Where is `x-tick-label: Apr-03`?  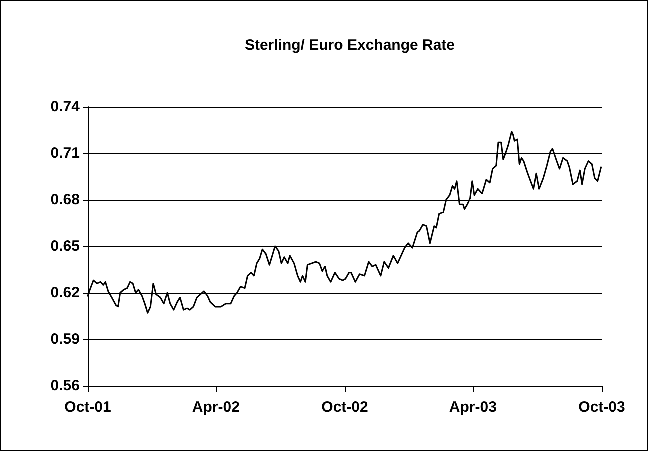
x-tick-label: Apr-03 is located at coordinates (473, 407).